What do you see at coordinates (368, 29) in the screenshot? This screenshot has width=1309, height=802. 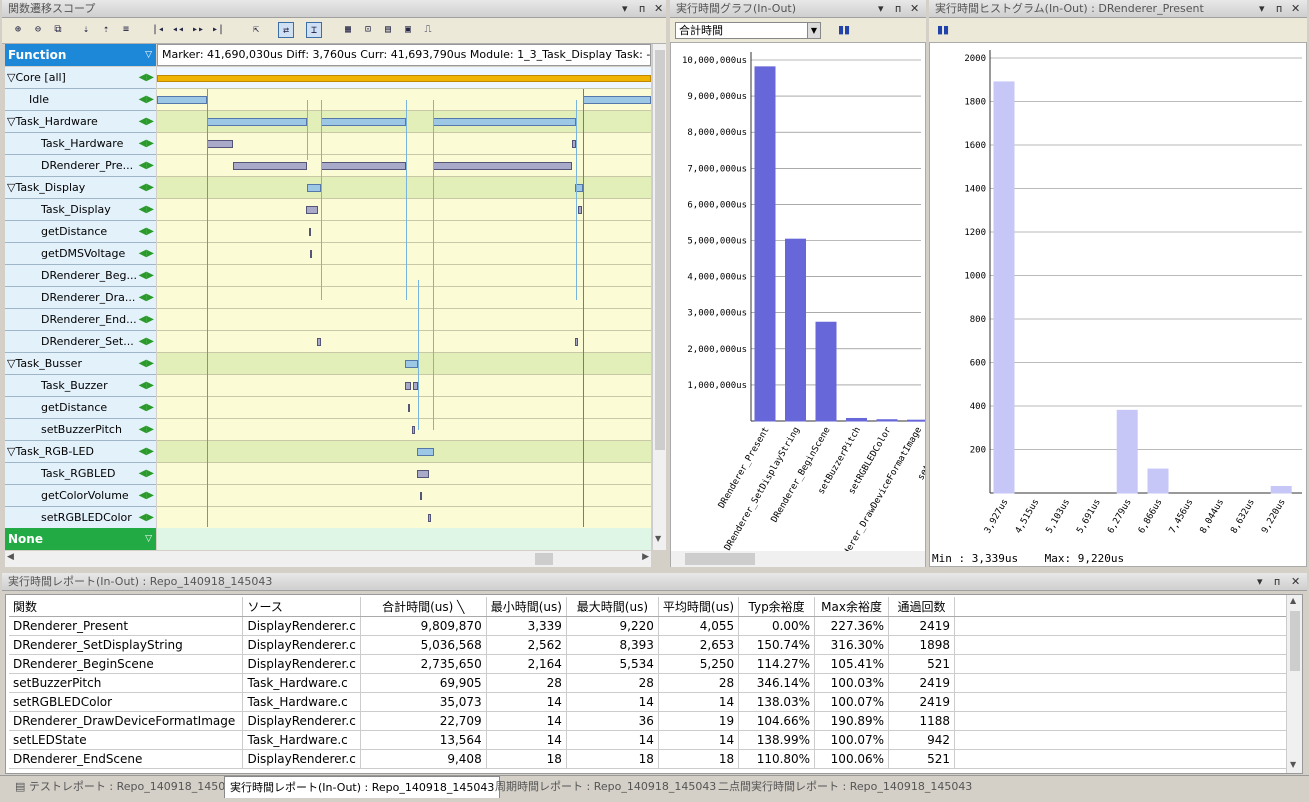 I see `search-icon: ⊡` at bounding box center [368, 29].